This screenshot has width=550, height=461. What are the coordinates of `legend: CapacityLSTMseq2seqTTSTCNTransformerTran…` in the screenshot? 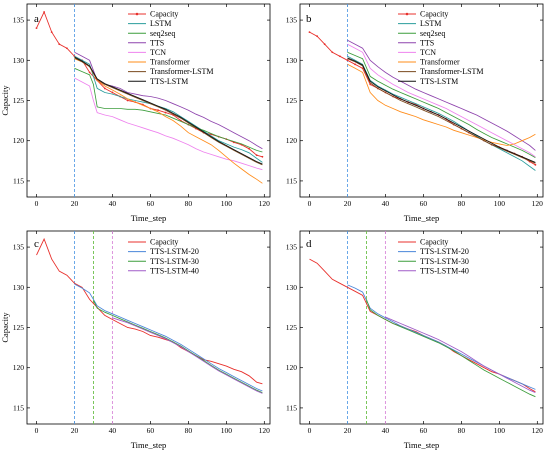 It's located at (441, 48).